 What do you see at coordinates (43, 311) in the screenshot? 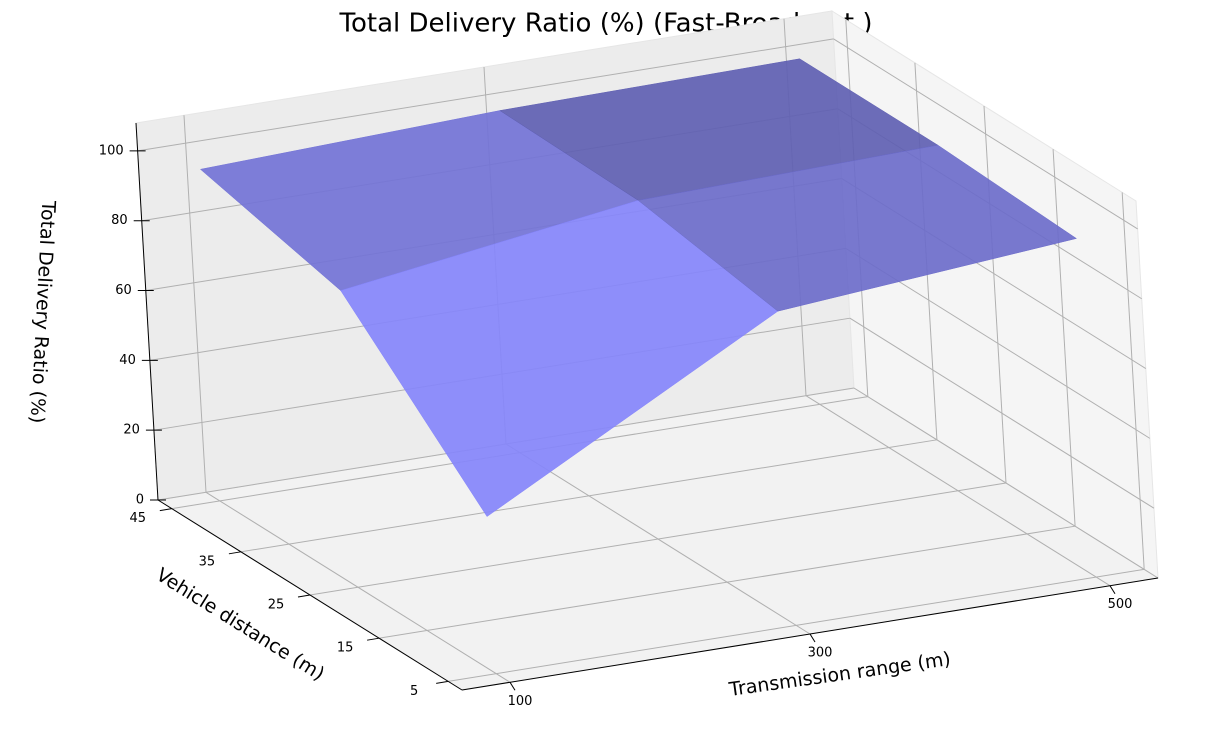
I see `z-axis-label: Total Delivery Ratio (%)` at bounding box center [43, 311].